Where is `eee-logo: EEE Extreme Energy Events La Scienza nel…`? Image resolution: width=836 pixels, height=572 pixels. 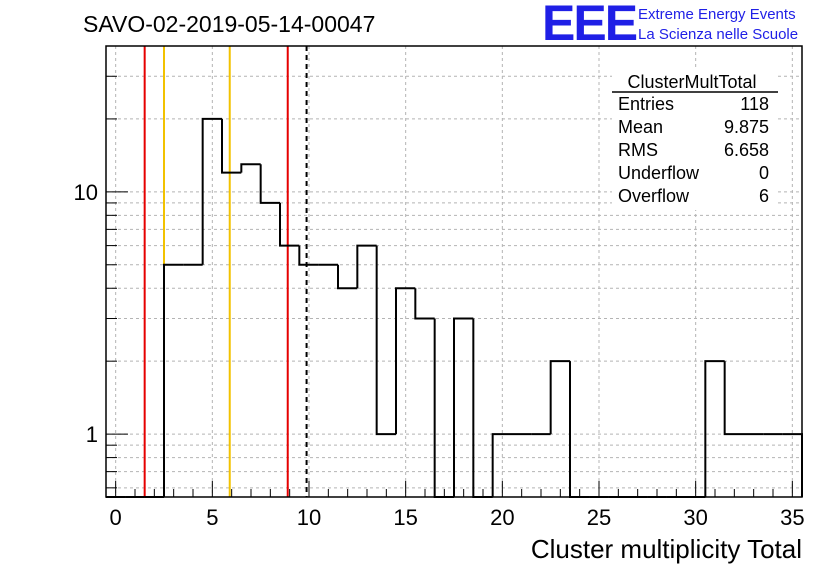
eee-logo: EEE Extreme Energy Events La Scienza nel… is located at coordinates (670, 25).